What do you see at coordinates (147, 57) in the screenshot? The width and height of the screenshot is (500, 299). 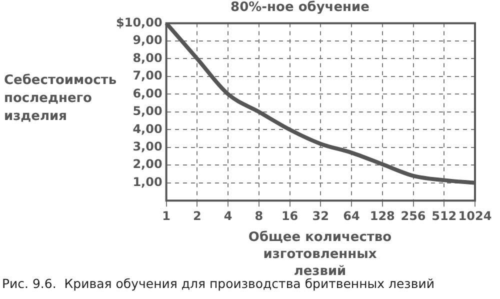 I see `y-tick-label: 8,00` at bounding box center [147, 57].